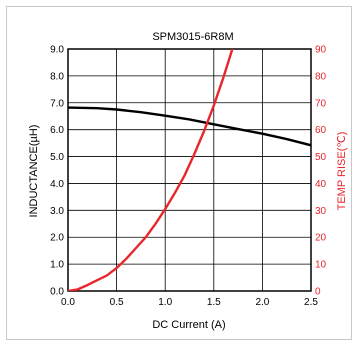 Image resolution: width=360 pixels, height=347 pixels. Describe the element at coordinates (57, 292) in the screenshot. I see `left-tick-label: 0.0` at that location.